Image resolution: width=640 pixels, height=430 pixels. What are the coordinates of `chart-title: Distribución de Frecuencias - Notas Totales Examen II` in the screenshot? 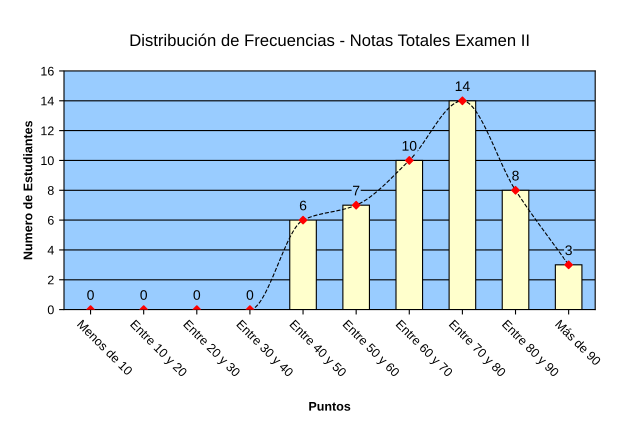 It's located at (329, 40).